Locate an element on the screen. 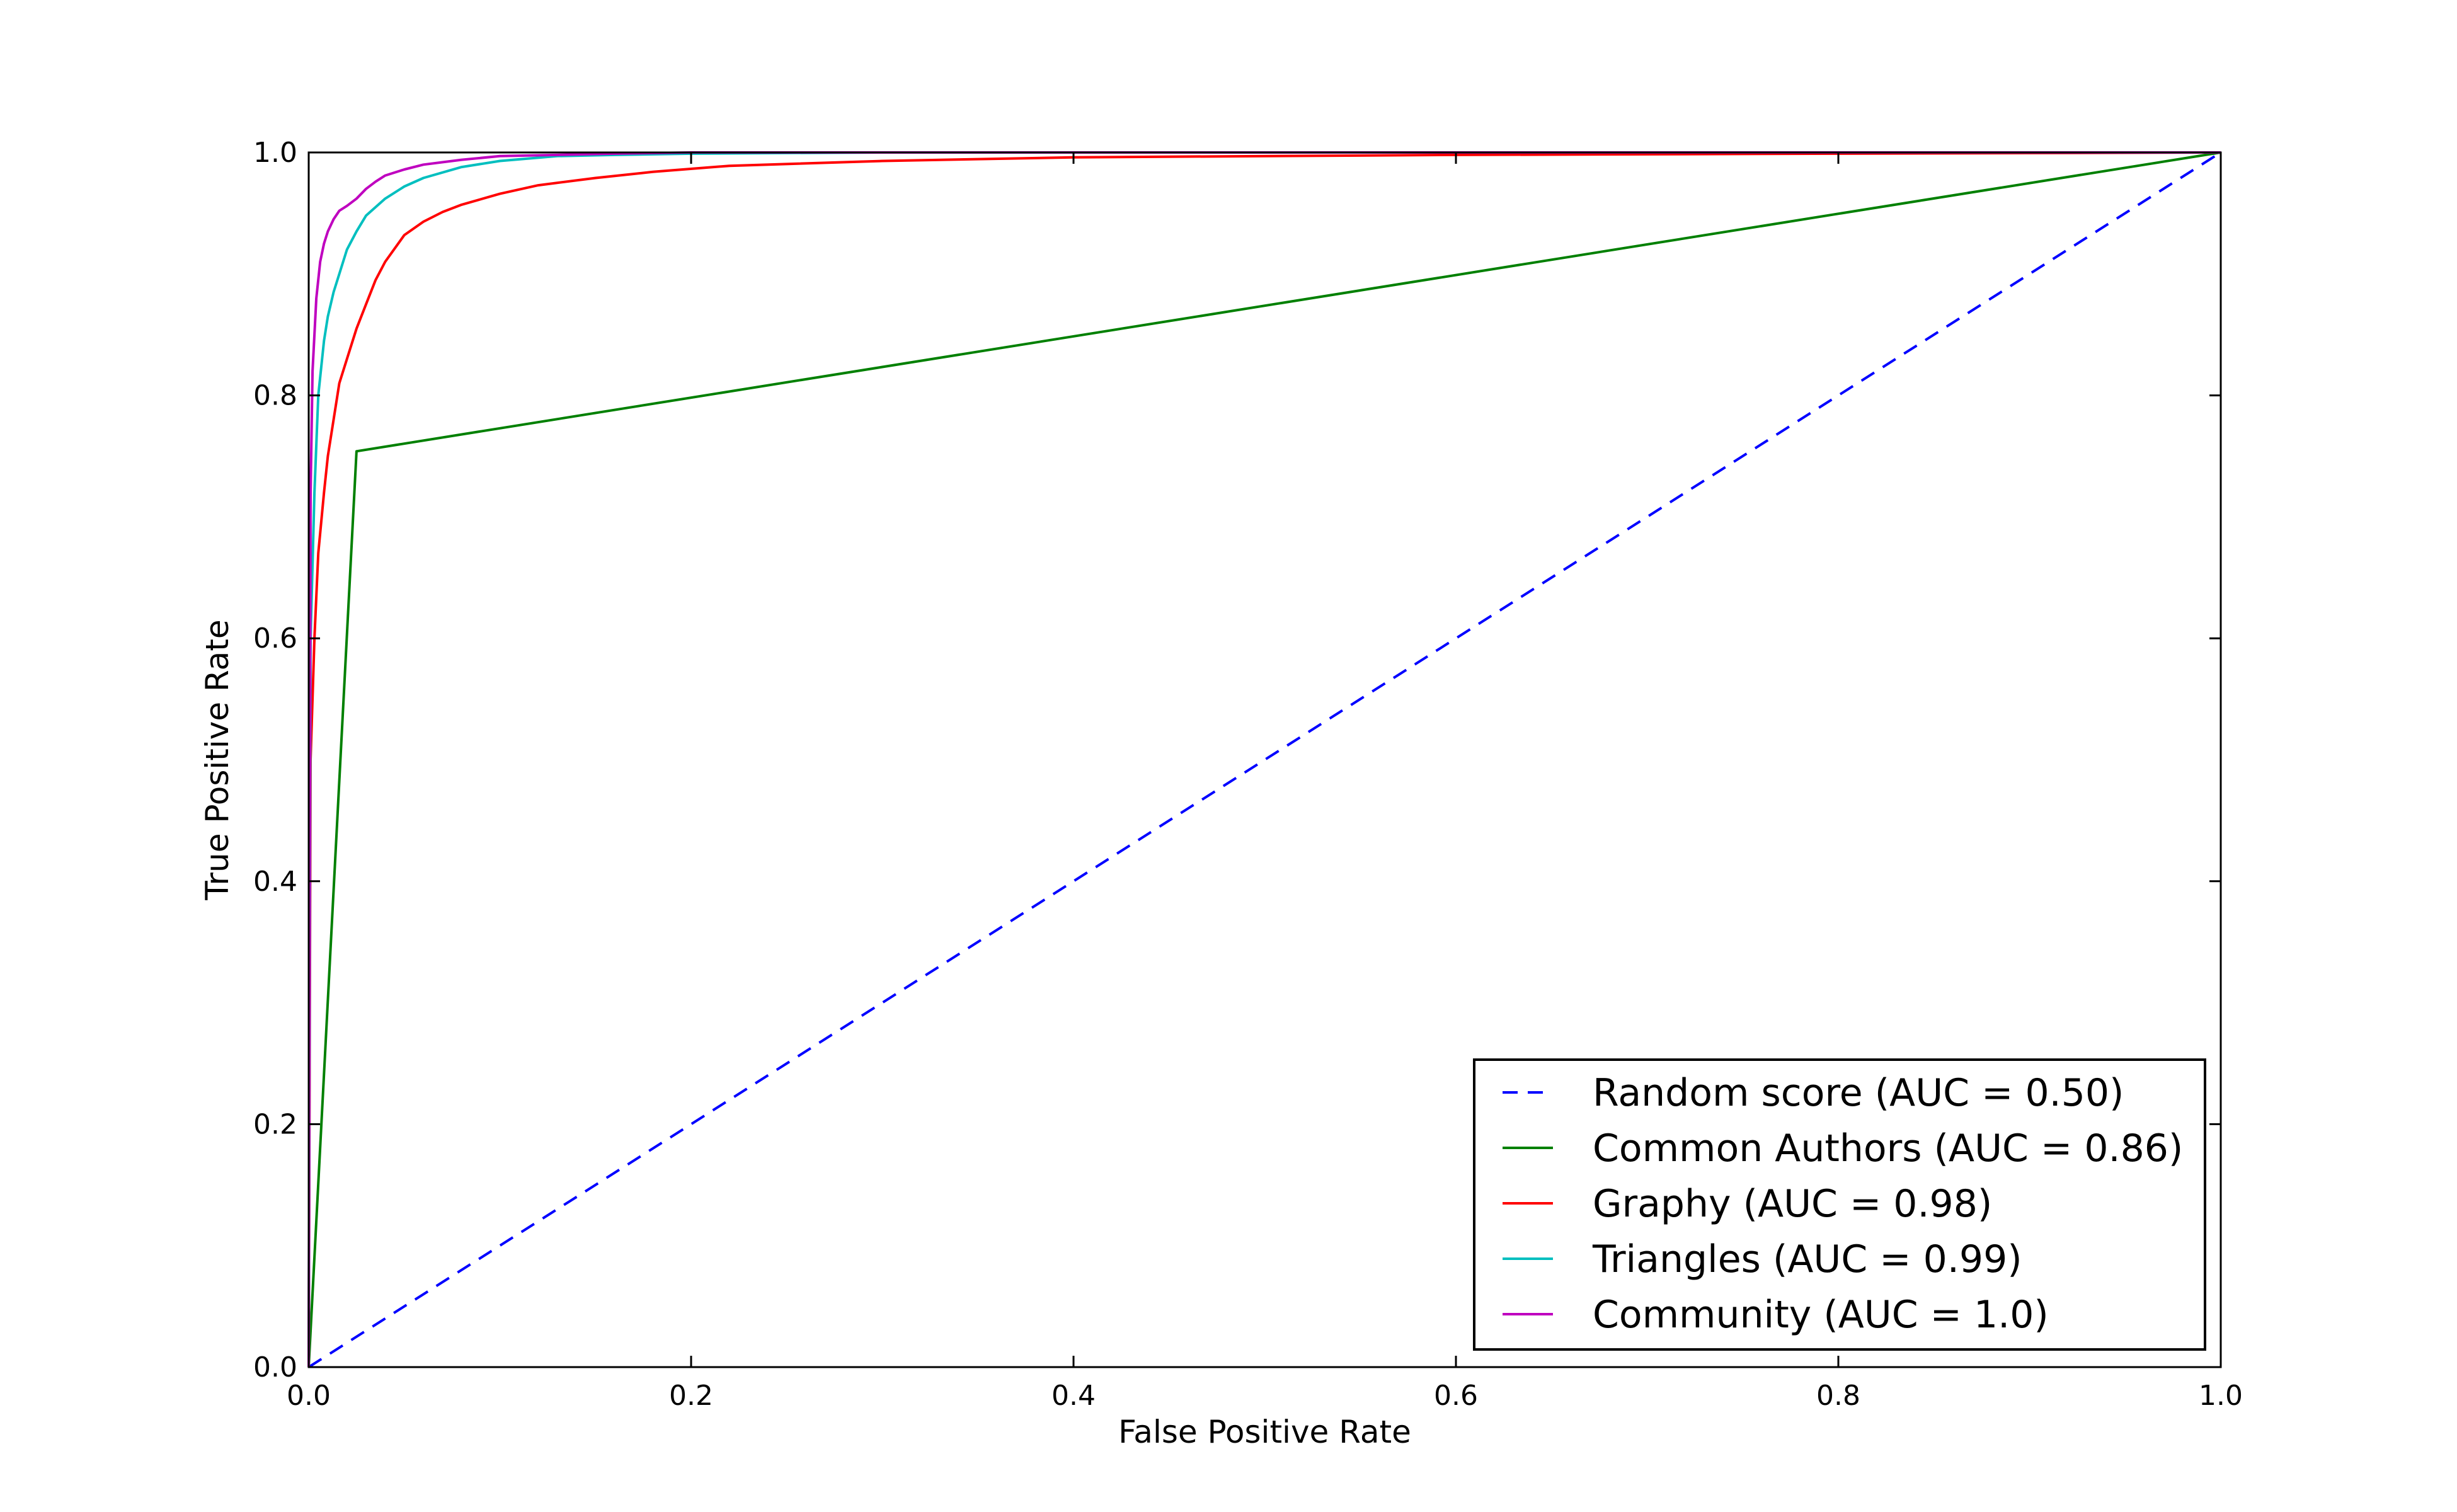 The image size is (2457, 1512). y-tick-label: 1.0 is located at coordinates (275, 153).